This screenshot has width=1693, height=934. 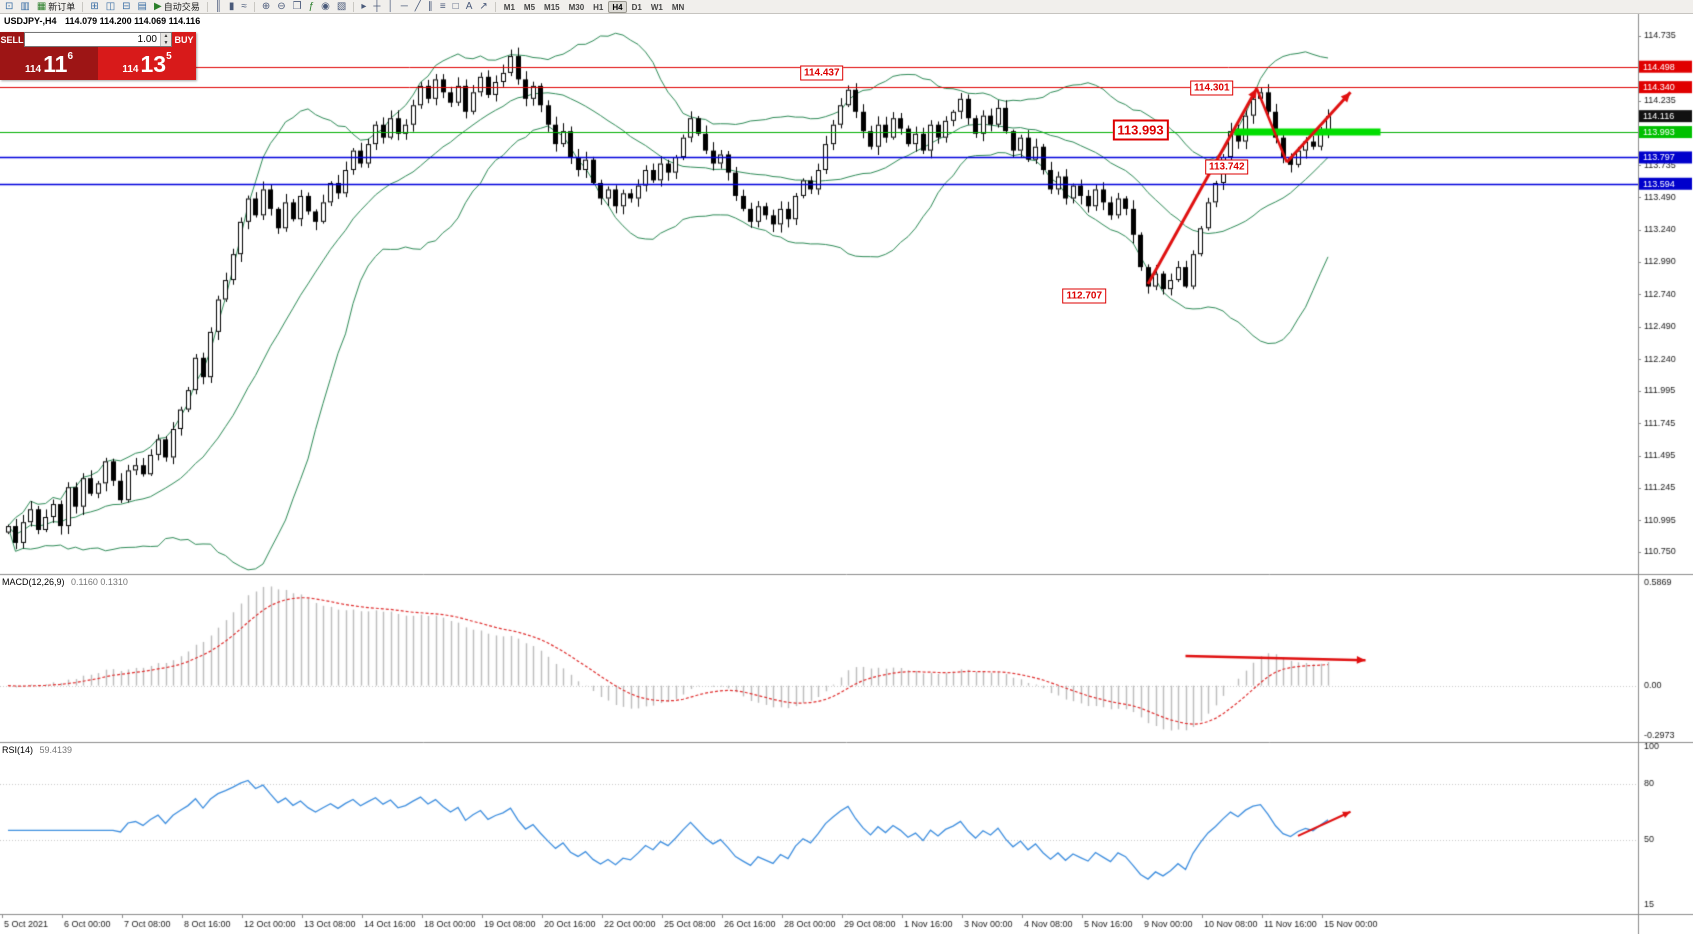 I want to click on price-callout-114-437: 114.437, so click(x=821, y=73).